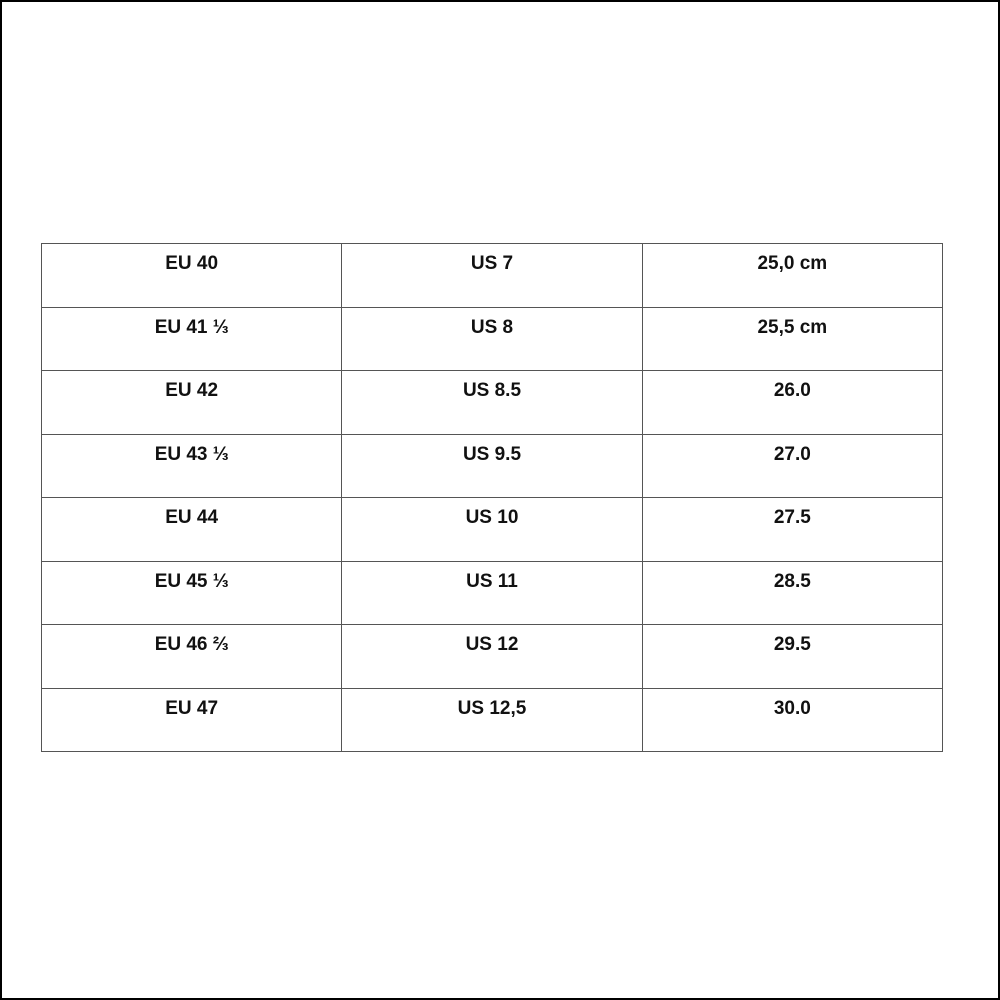 The height and width of the screenshot is (1000, 1000). Describe the element at coordinates (191, 592) in the screenshot. I see `eu-size-cell: EU 45 ⅓` at that location.